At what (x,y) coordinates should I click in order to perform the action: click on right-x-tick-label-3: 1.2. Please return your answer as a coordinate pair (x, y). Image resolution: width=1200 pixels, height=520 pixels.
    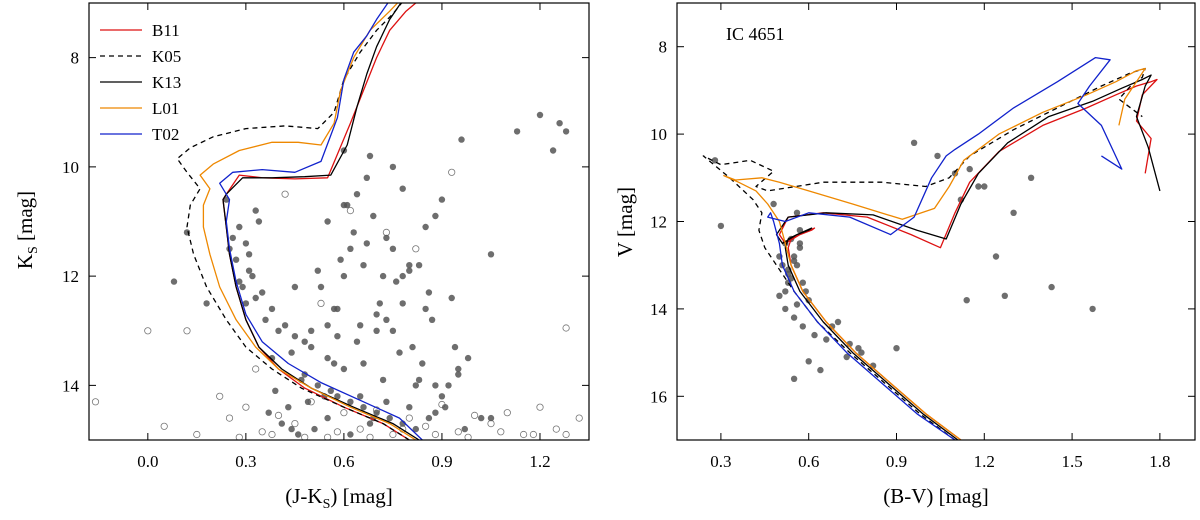
    Looking at the image, I should click on (984, 461).